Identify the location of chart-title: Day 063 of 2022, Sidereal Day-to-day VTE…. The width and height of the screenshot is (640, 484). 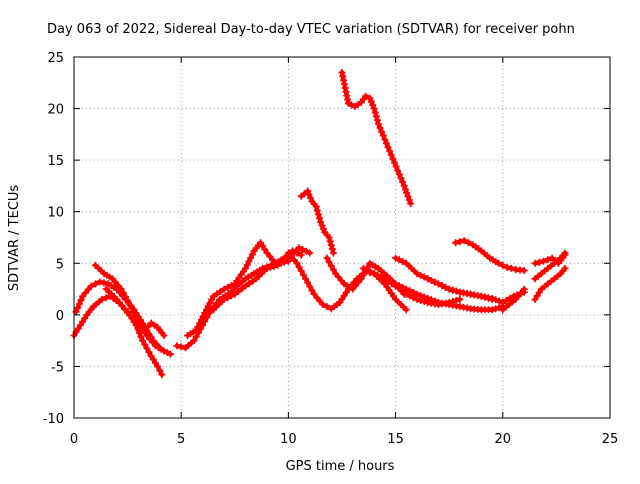
(311, 29).